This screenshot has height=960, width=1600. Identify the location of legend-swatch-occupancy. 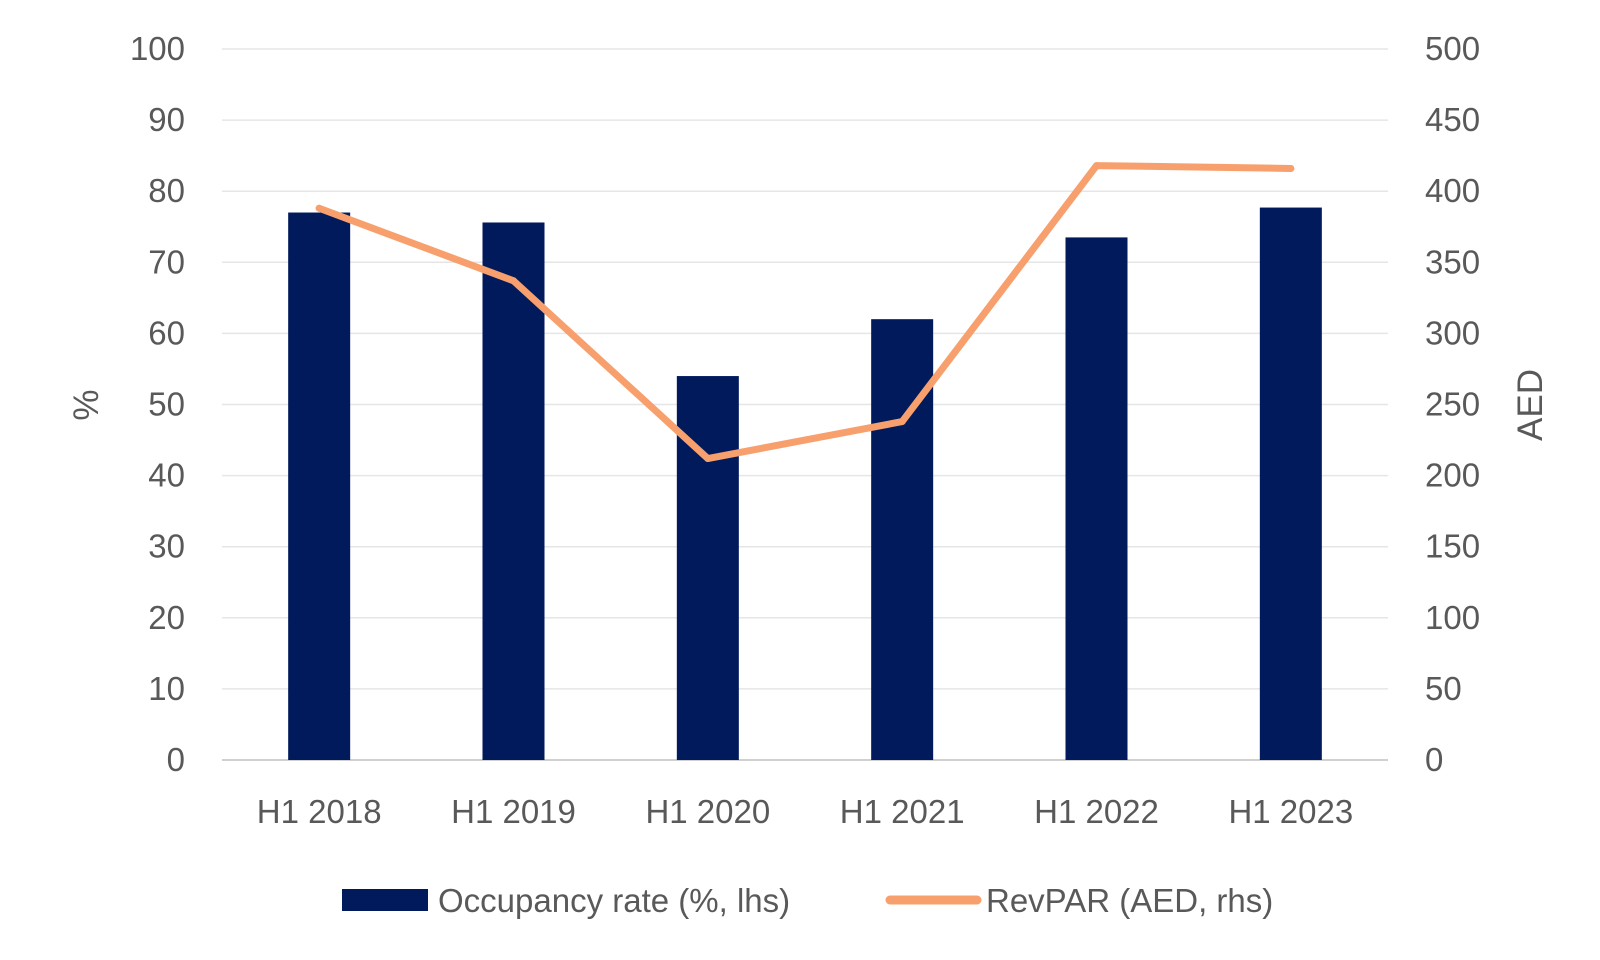
(385, 900).